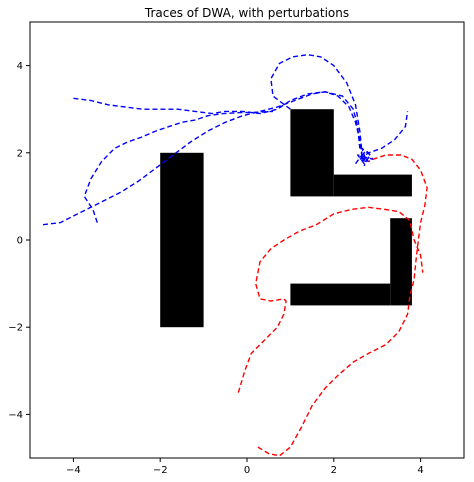 The width and height of the screenshot is (474, 482). Describe the element at coordinates (20, 241) in the screenshot. I see `y-tick-label: 0` at that location.